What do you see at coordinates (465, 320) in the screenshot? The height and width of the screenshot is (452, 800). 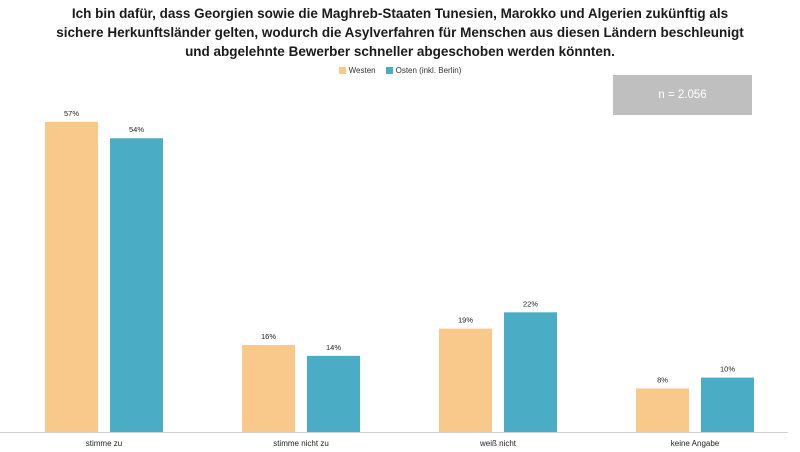 I see `data-label-westen-2: 19%` at bounding box center [465, 320].